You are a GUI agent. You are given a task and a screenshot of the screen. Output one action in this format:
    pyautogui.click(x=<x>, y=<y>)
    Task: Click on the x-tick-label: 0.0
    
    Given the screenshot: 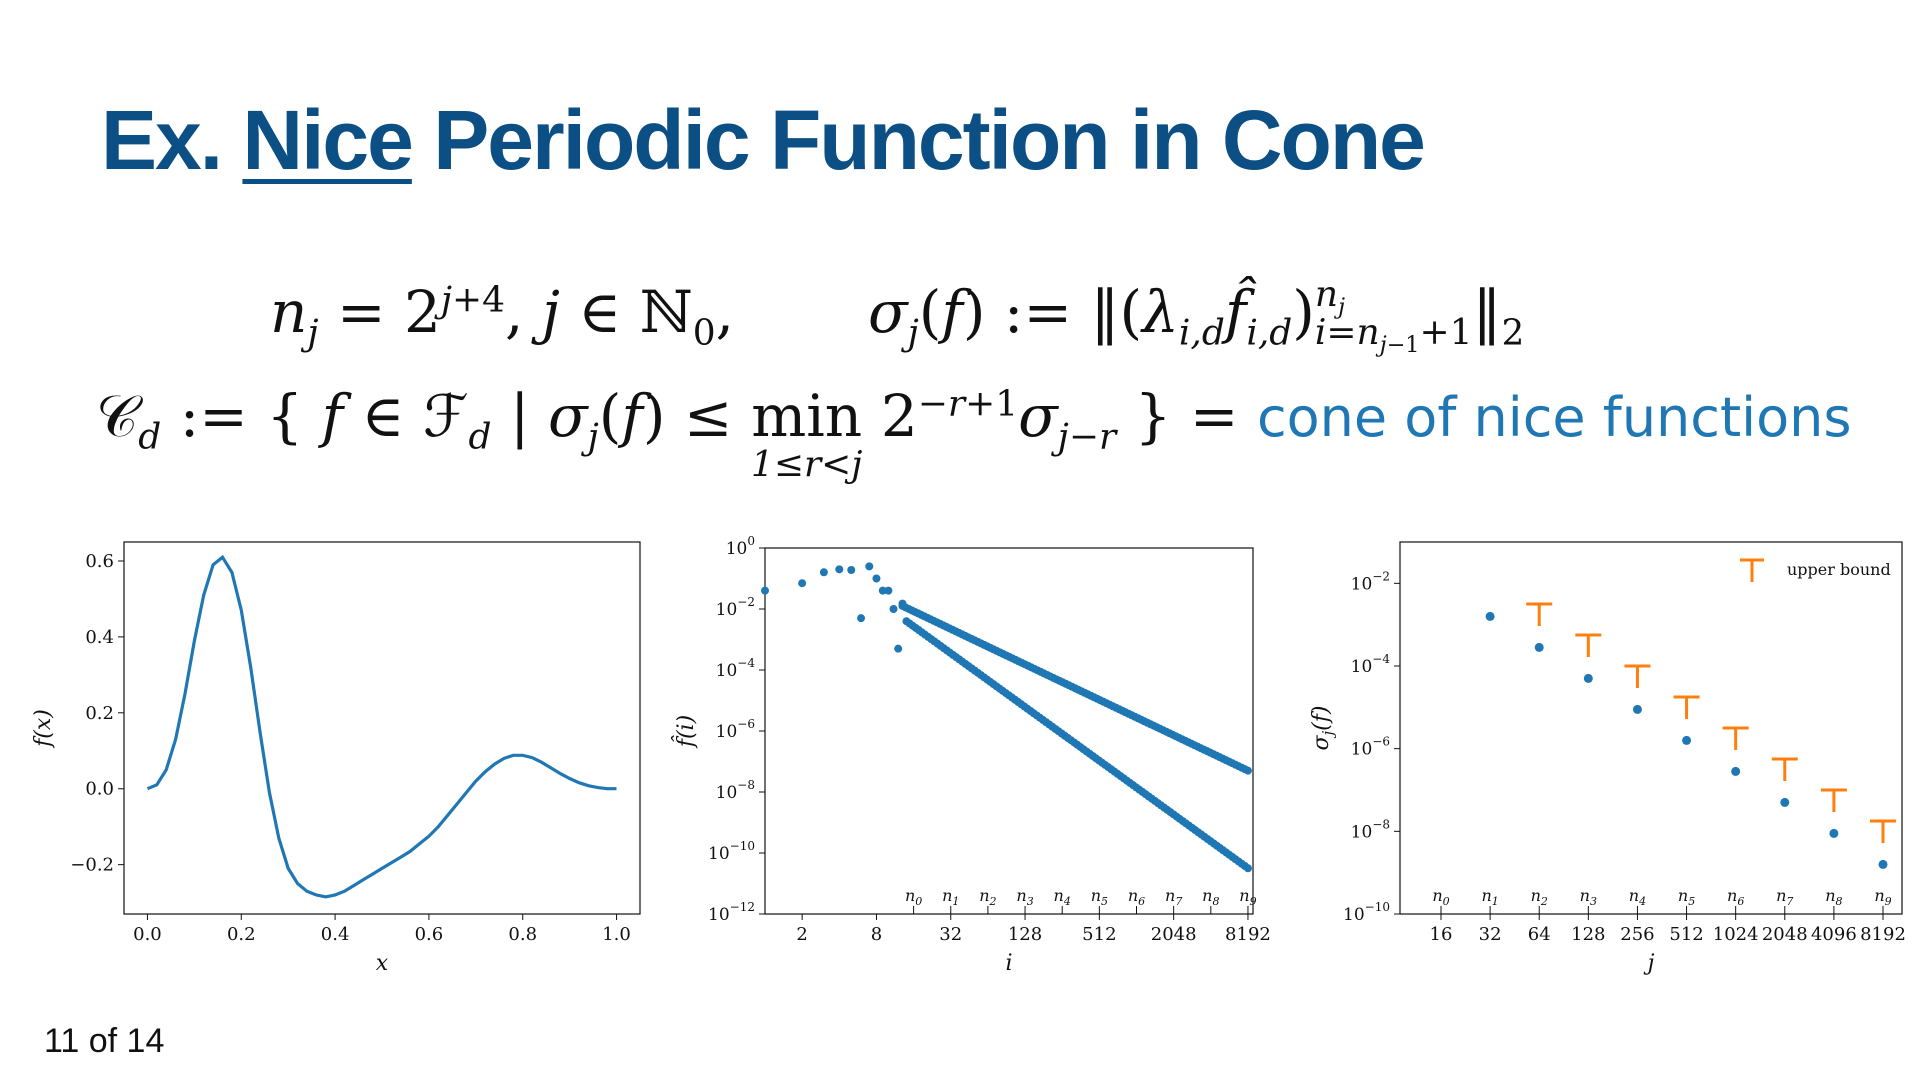 What is the action you would take?
    pyautogui.click(x=147, y=934)
    